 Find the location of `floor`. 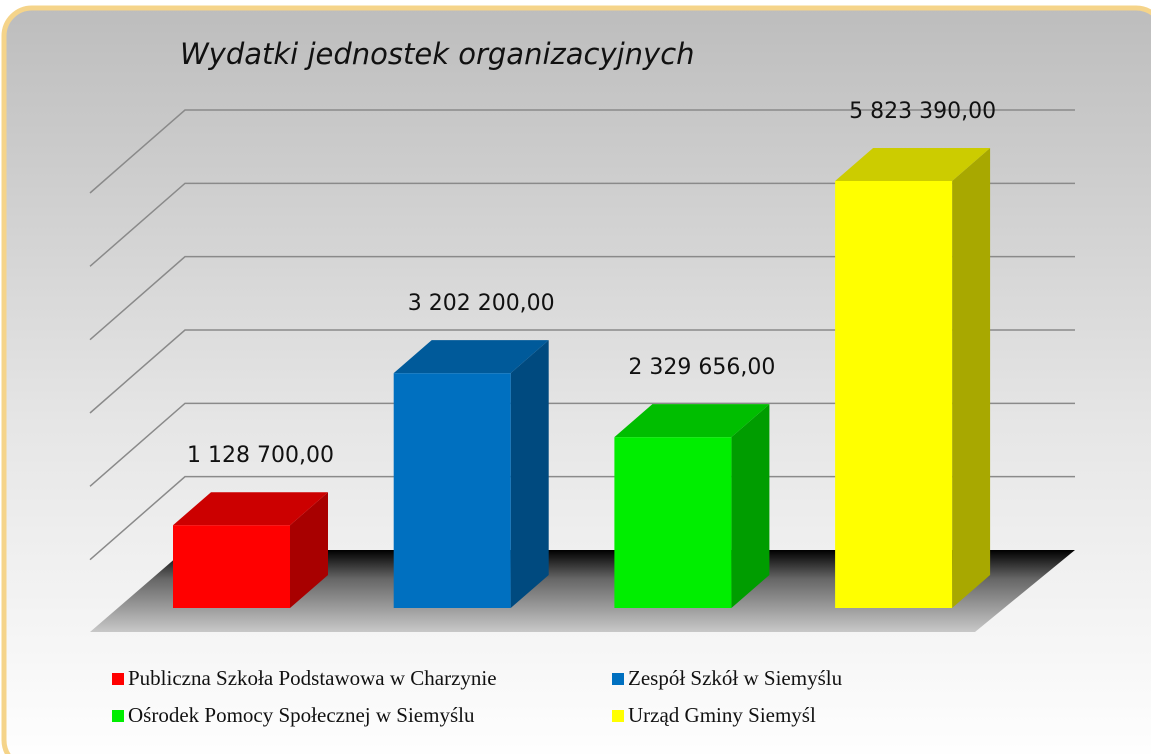

floor is located at coordinates (582, 591).